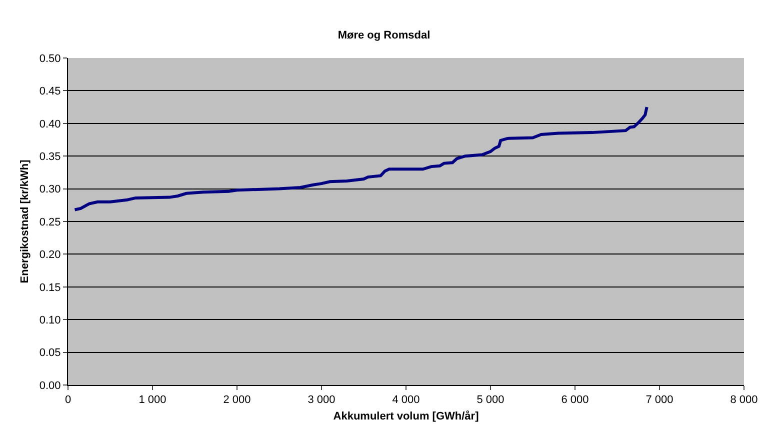 Image resolution: width=768 pixels, height=437 pixels. What do you see at coordinates (50, 320) in the screenshot?
I see `y-tick-label: 0.10` at bounding box center [50, 320].